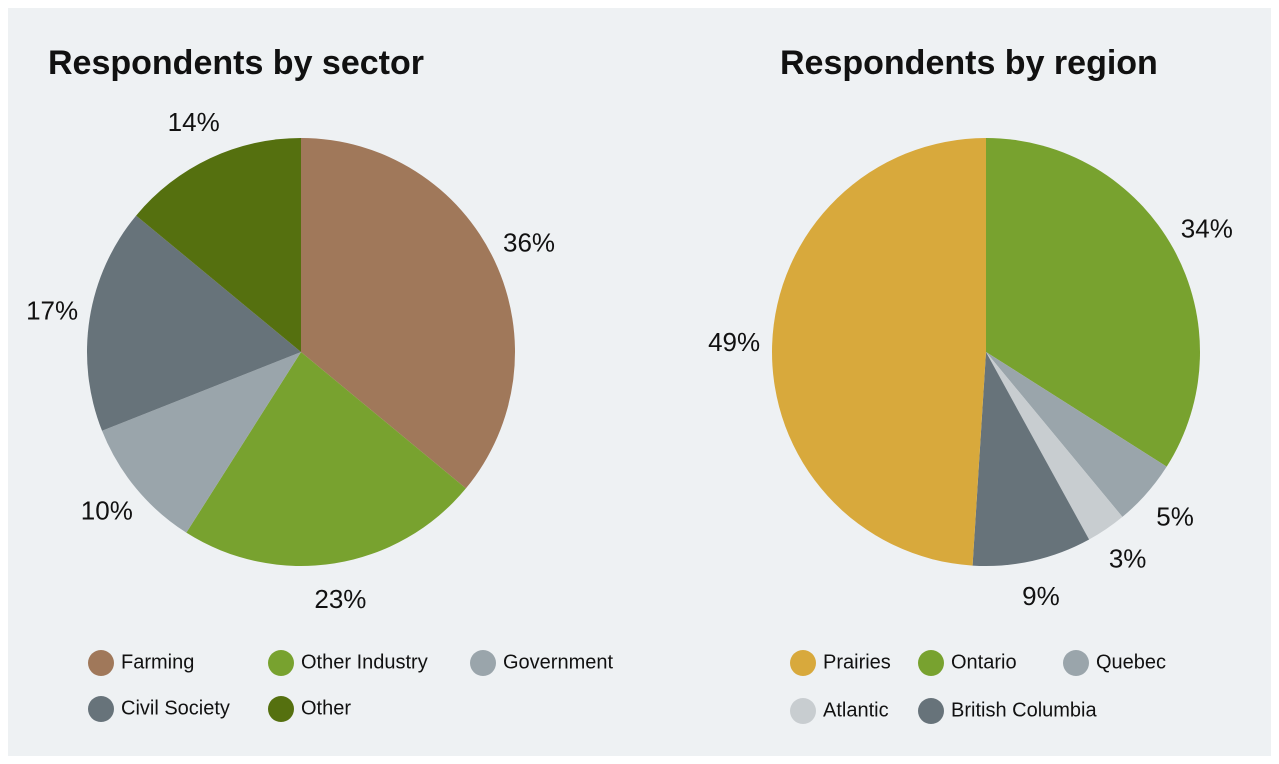 The image size is (1279, 764). I want to click on data-label: 9%, so click(1041, 596).